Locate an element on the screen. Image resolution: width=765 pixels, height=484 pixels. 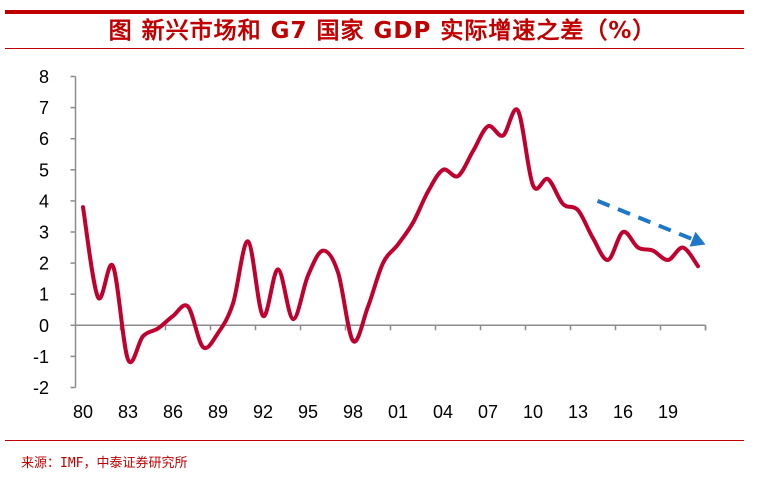
trend-arrow-head is located at coordinates (697, 239).